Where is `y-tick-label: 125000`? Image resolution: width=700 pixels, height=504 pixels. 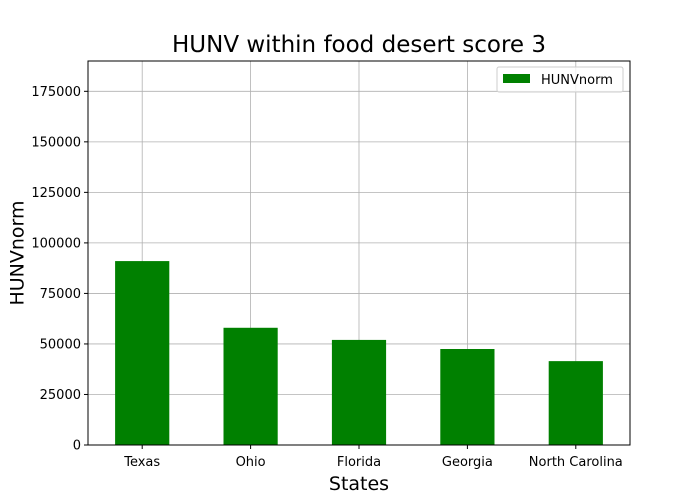 y-tick-label: 125000 is located at coordinates (56, 193).